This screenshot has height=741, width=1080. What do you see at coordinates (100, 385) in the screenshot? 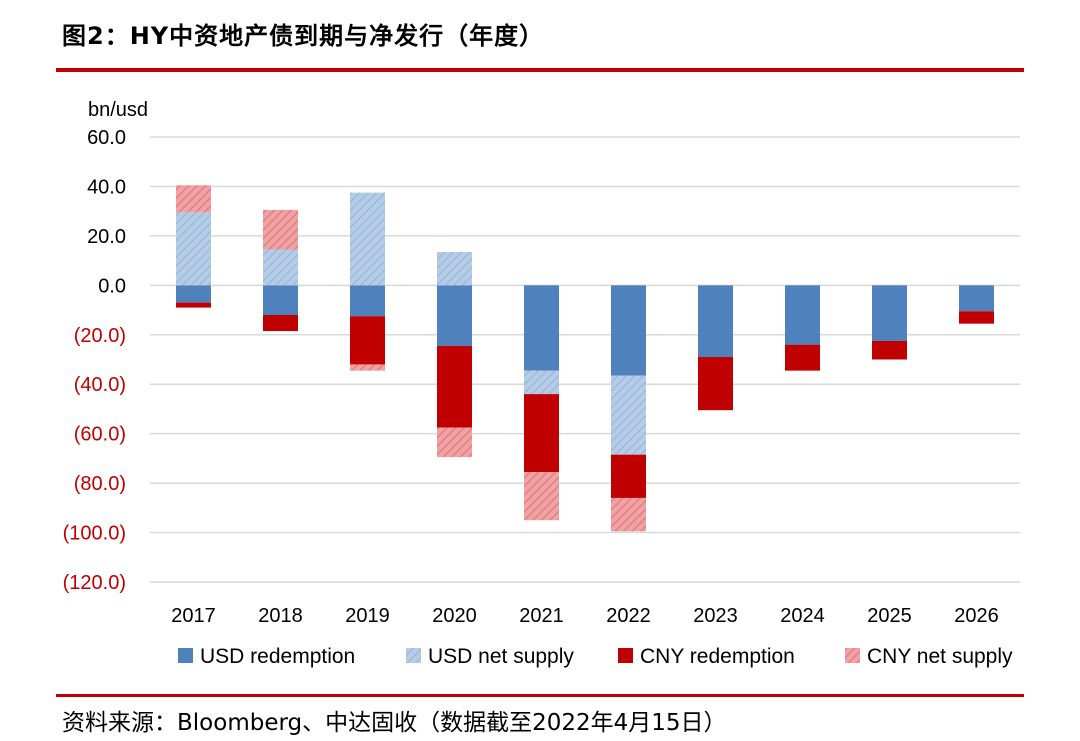
I see `y-tick-label: (40.0)` at bounding box center [100, 385].